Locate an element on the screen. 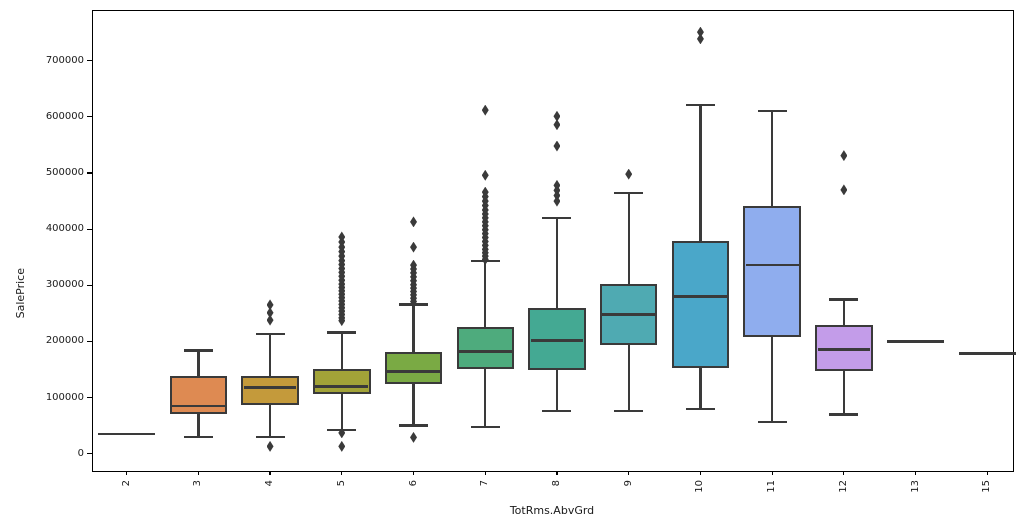 Image resolution: width=1031 pixels, height=529 pixels. x-tick-label: 12 is located at coordinates (843, 486).